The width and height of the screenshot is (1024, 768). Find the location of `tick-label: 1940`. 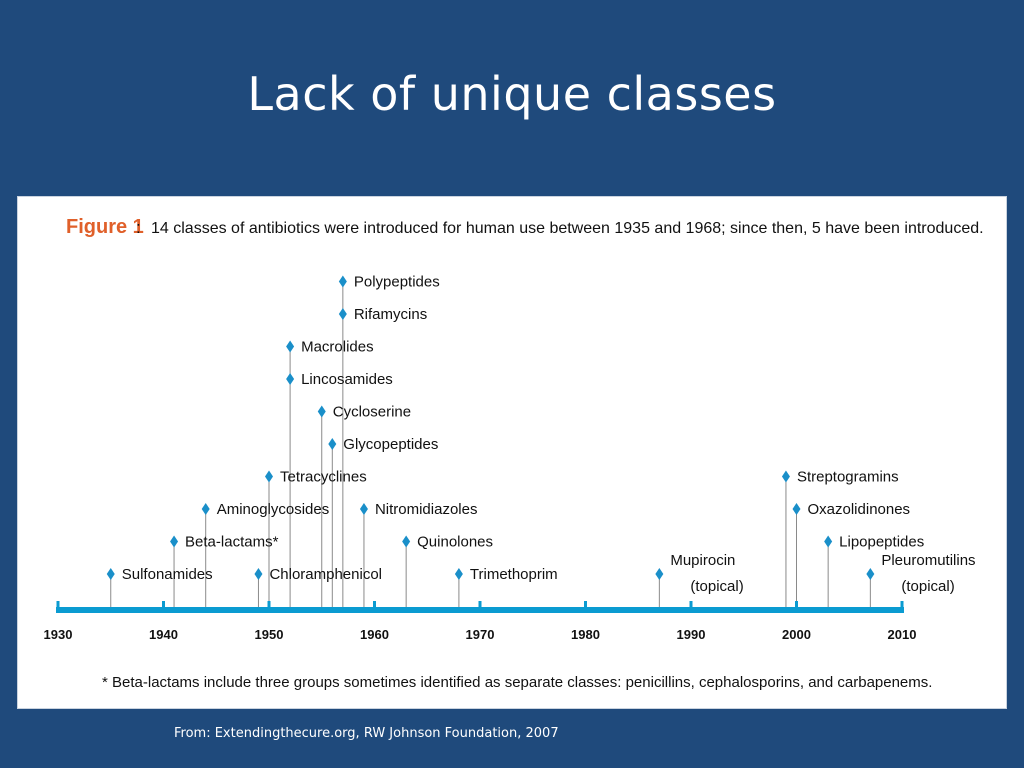

tick-label: 1940 is located at coordinates (163, 634).